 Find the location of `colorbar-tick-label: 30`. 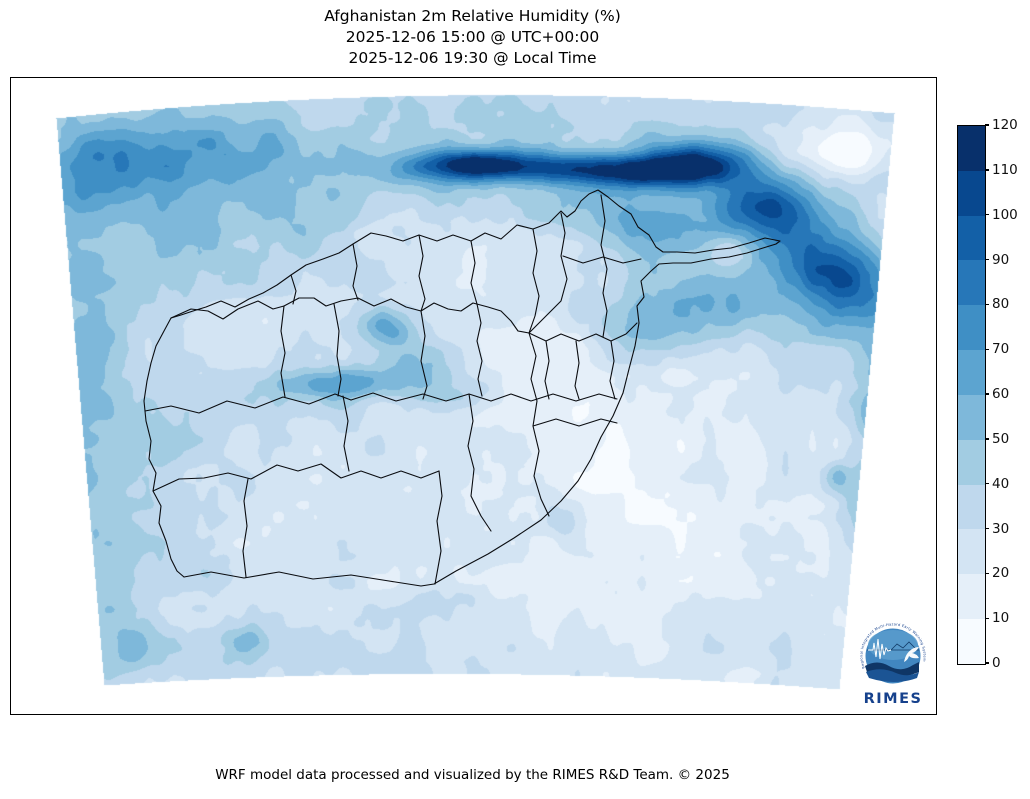

colorbar-tick-label: 30 is located at coordinates (1001, 528).